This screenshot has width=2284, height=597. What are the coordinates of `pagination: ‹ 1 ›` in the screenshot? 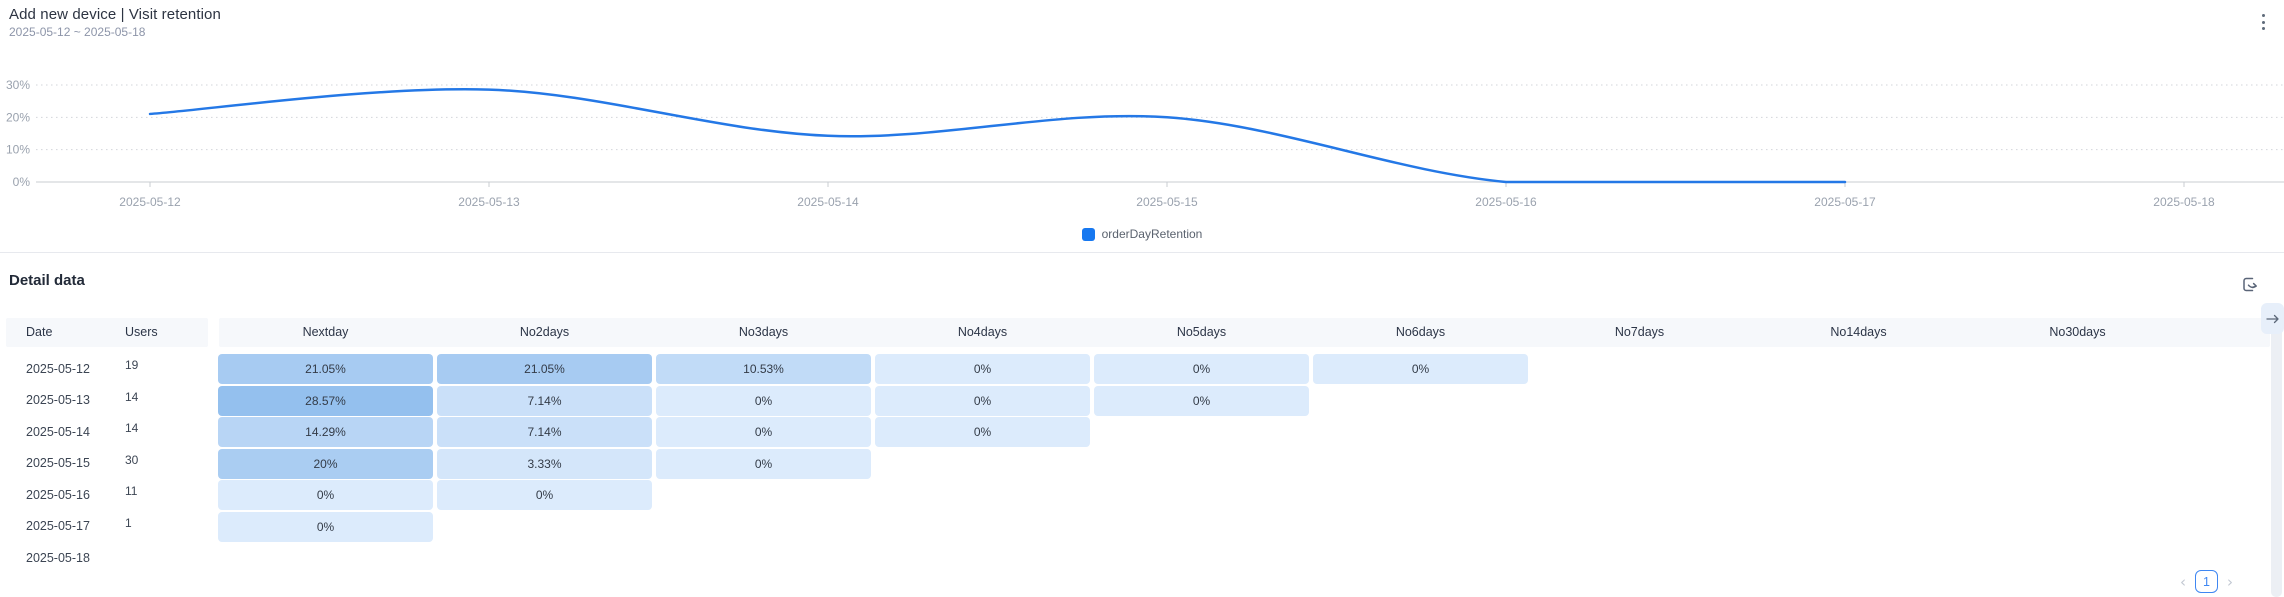 It's located at (2206, 581).